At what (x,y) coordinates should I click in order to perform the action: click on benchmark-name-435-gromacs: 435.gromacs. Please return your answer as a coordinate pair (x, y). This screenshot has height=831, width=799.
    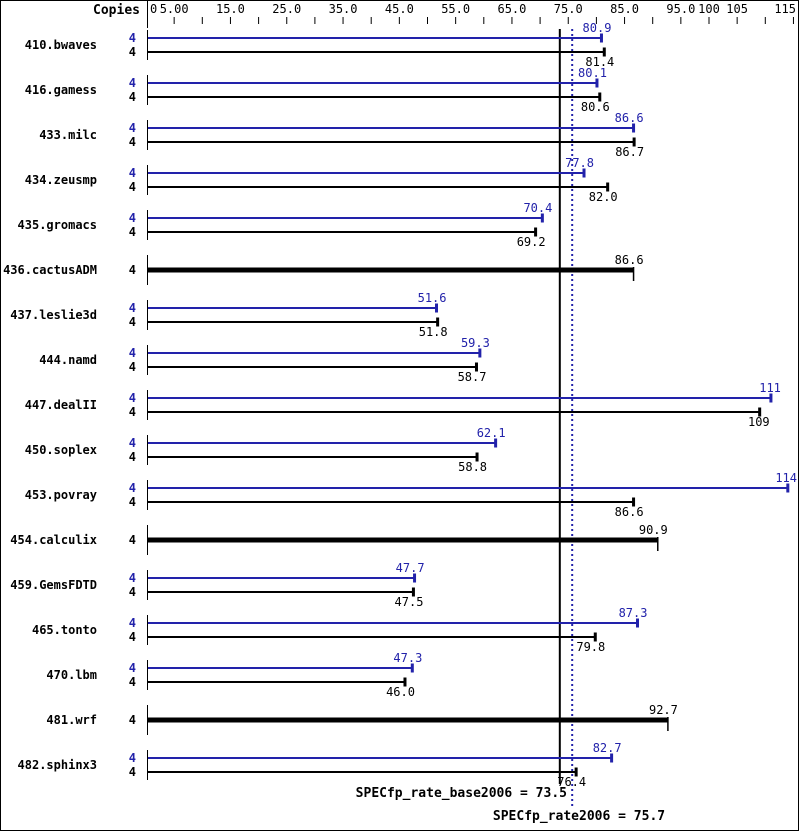
    Looking at the image, I should click on (57, 225).